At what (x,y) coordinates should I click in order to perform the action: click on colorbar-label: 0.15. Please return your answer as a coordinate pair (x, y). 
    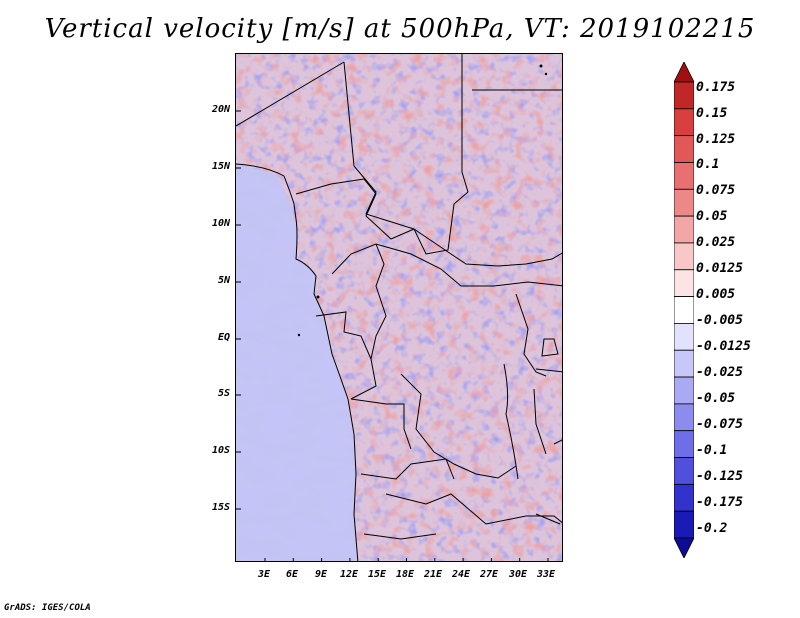
    Looking at the image, I should click on (712, 113).